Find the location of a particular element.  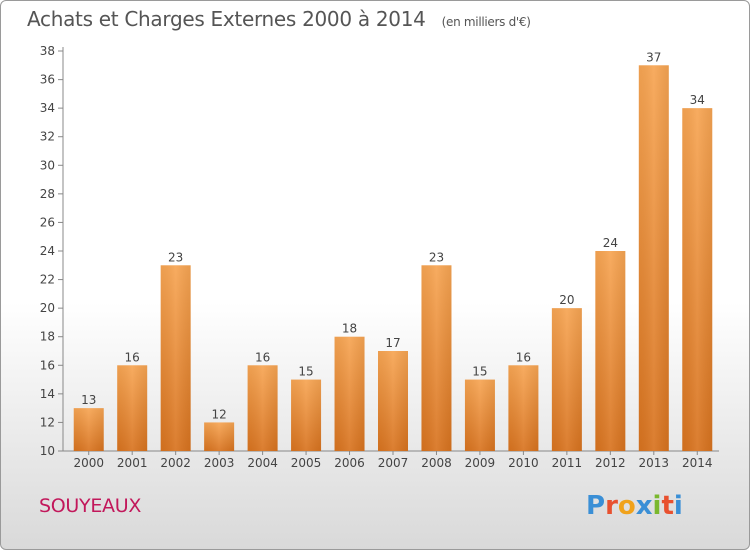

logo-letter: r is located at coordinates (611, 506).